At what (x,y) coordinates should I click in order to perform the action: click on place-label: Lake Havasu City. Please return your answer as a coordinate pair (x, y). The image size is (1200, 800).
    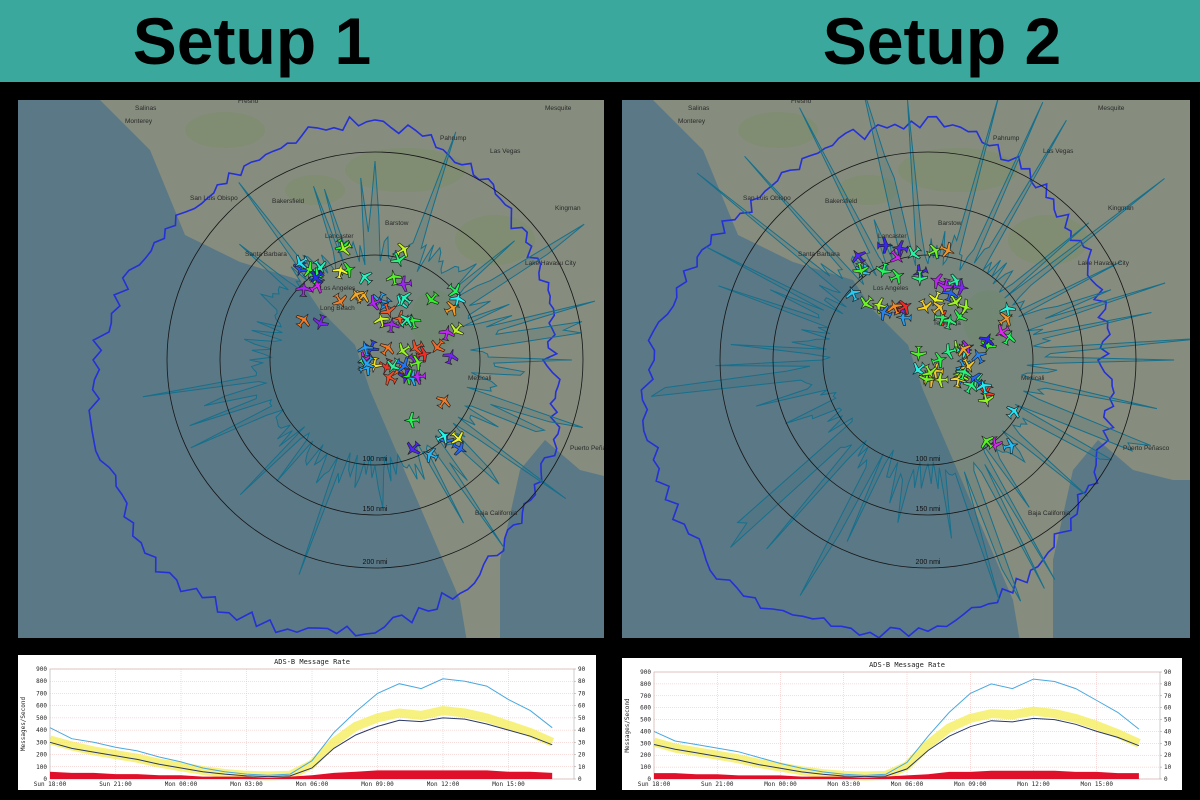
    Looking at the image, I should click on (551, 263).